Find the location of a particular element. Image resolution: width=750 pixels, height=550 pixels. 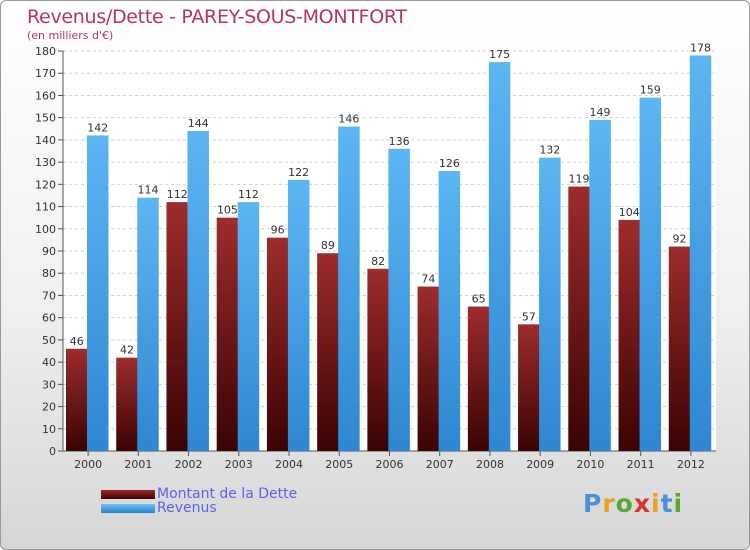

y-tick-label: 10 is located at coordinates (49, 429).